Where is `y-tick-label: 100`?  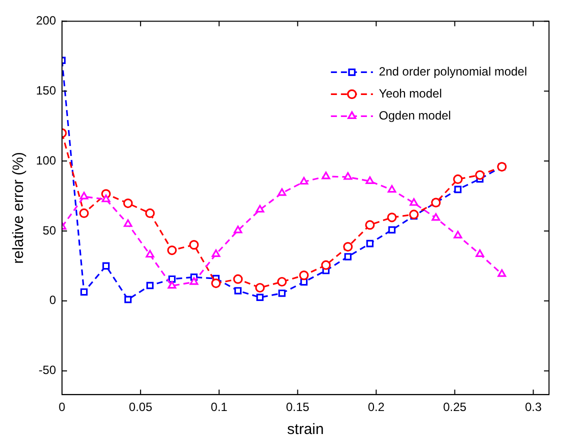
y-tick-label: 100 is located at coordinates (46, 160).